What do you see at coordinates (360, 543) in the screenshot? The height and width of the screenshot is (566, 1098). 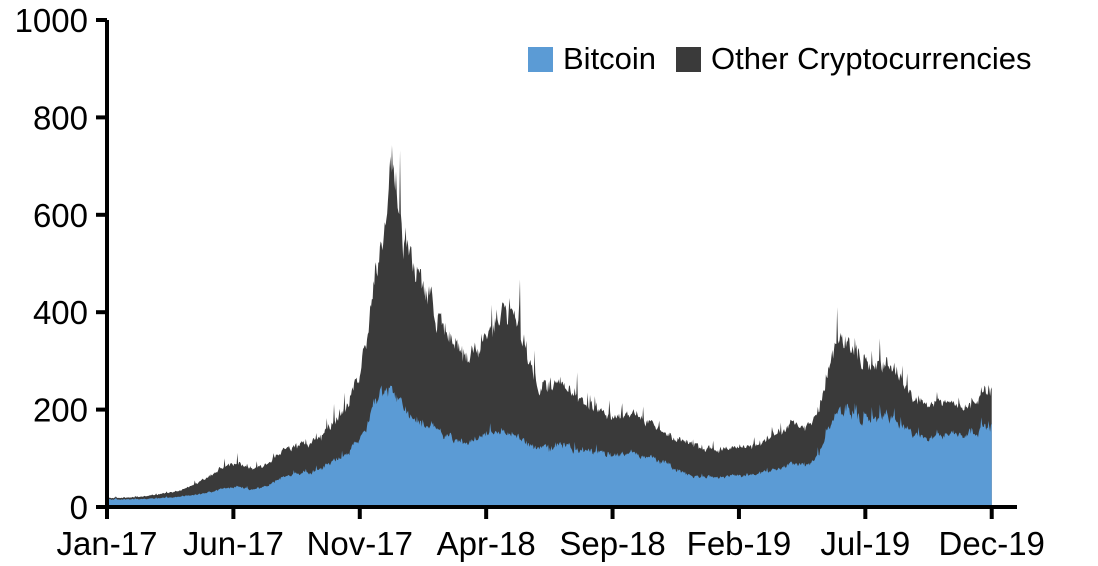 I see `x-tick-label-nov-17: Nov-17` at bounding box center [360, 543].